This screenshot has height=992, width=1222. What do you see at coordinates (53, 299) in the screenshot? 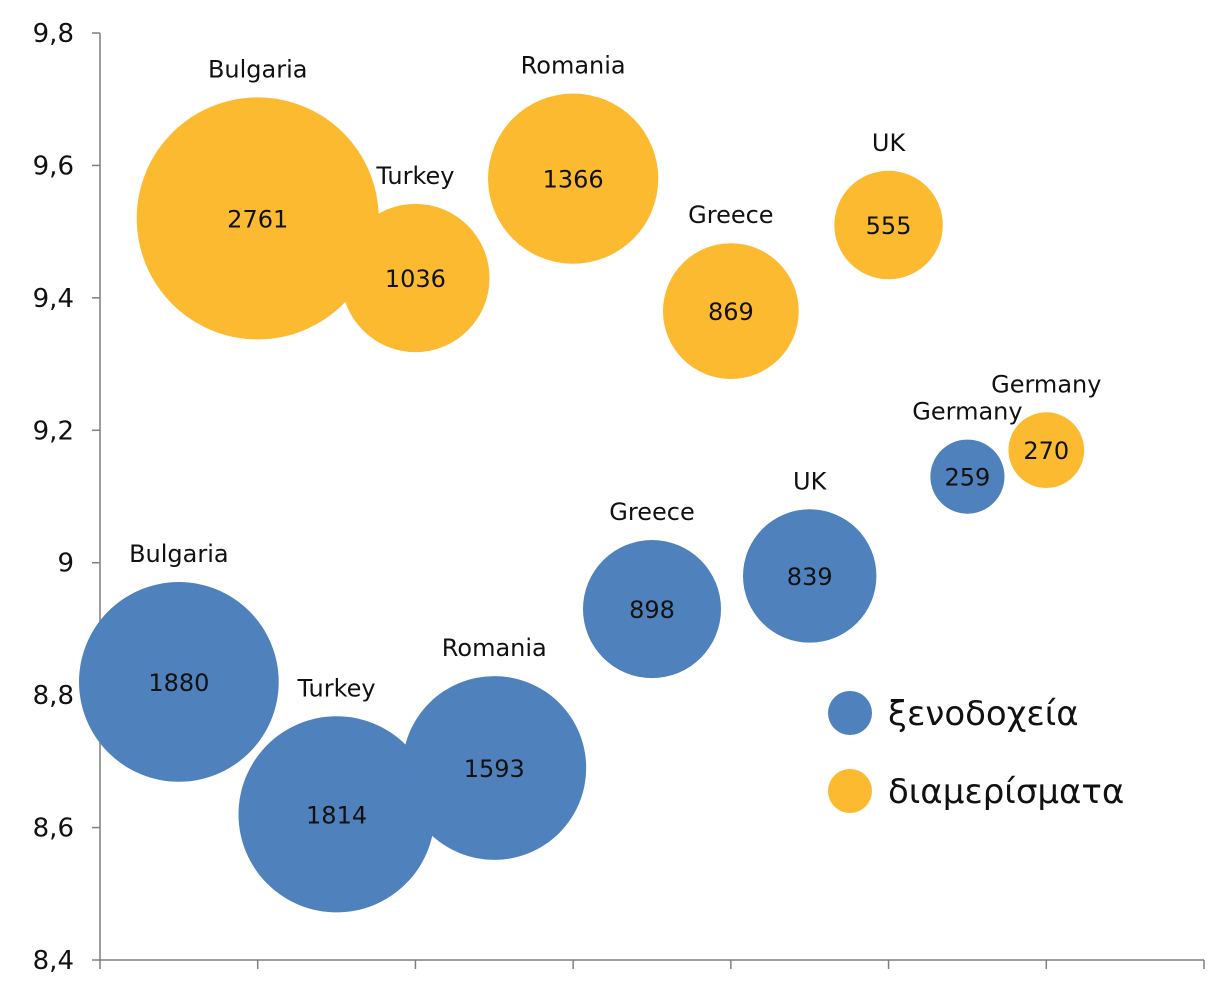
I see `y-tick-label: 9,4` at bounding box center [53, 299].